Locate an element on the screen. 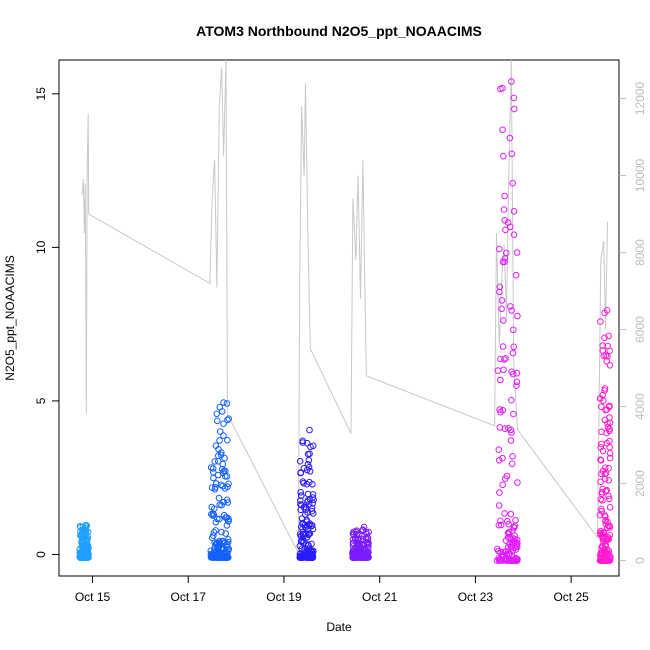  y2-tick-label-3: 6000 is located at coordinates (640, 329).